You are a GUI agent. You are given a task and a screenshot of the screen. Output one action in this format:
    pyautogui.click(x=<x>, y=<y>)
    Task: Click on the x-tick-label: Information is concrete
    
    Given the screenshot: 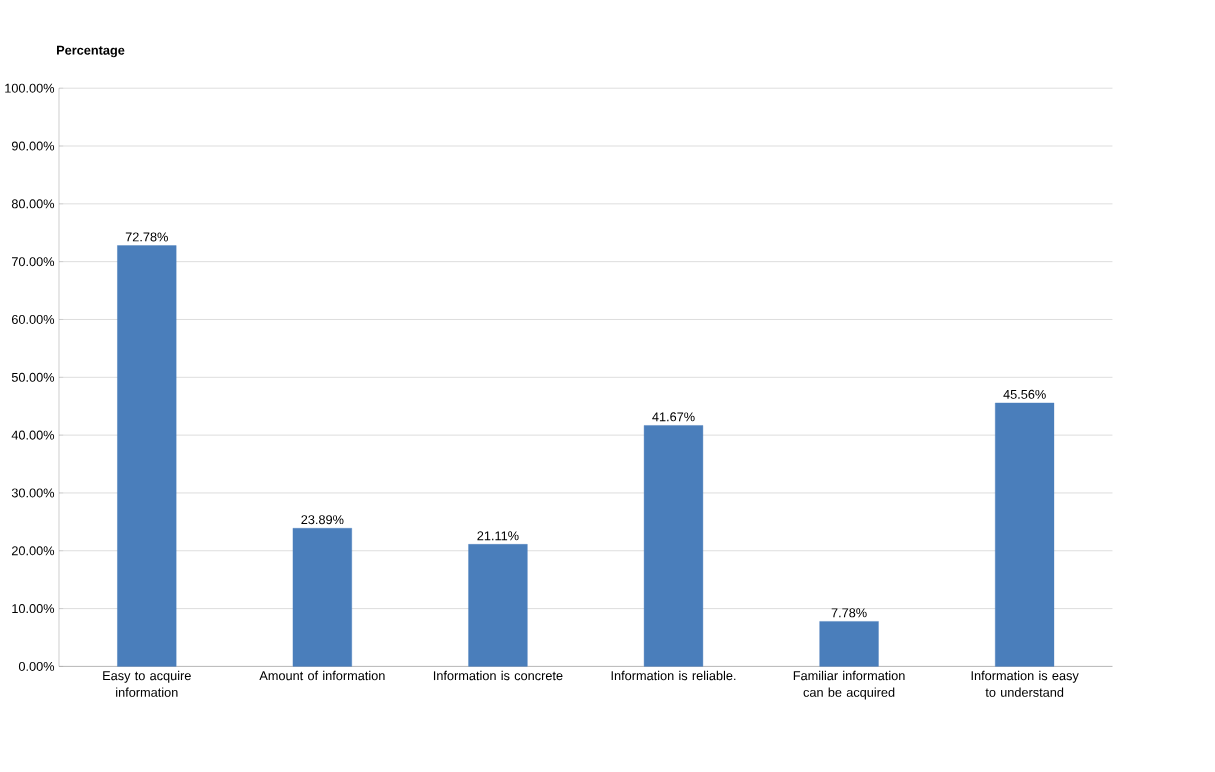 What is the action you would take?
    pyautogui.click(x=498, y=675)
    